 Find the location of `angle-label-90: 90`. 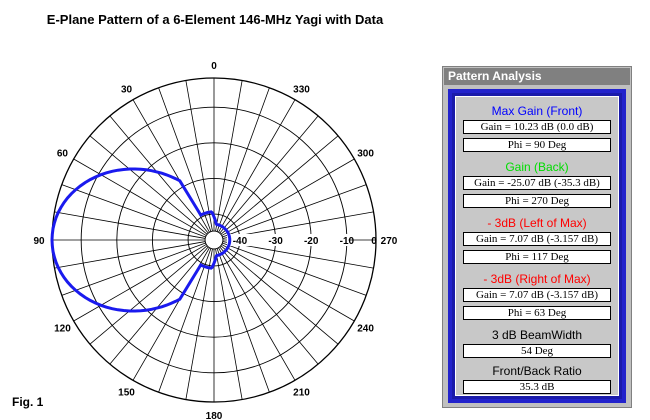

angle-label-90: 90 is located at coordinates (39, 241).